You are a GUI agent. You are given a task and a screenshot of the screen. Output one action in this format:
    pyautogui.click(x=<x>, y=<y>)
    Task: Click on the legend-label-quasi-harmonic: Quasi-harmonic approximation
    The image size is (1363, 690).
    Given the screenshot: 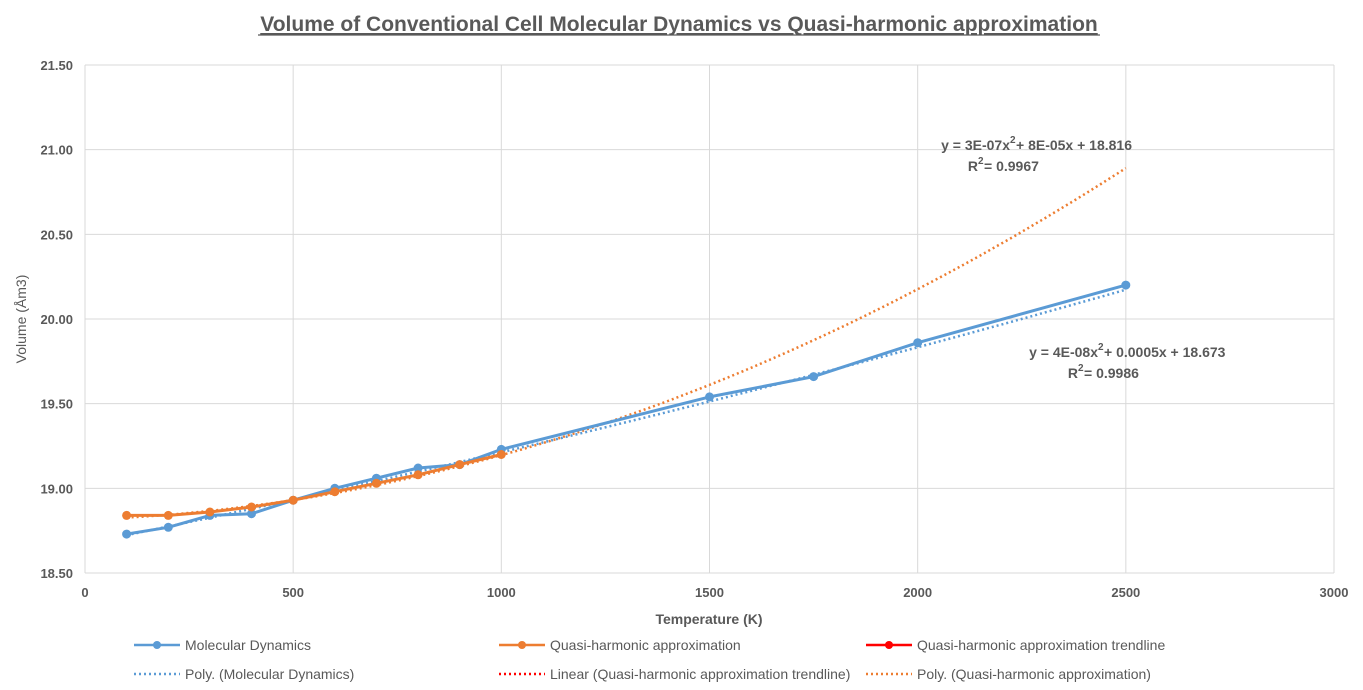 What is the action you would take?
    pyautogui.click(x=645, y=645)
    